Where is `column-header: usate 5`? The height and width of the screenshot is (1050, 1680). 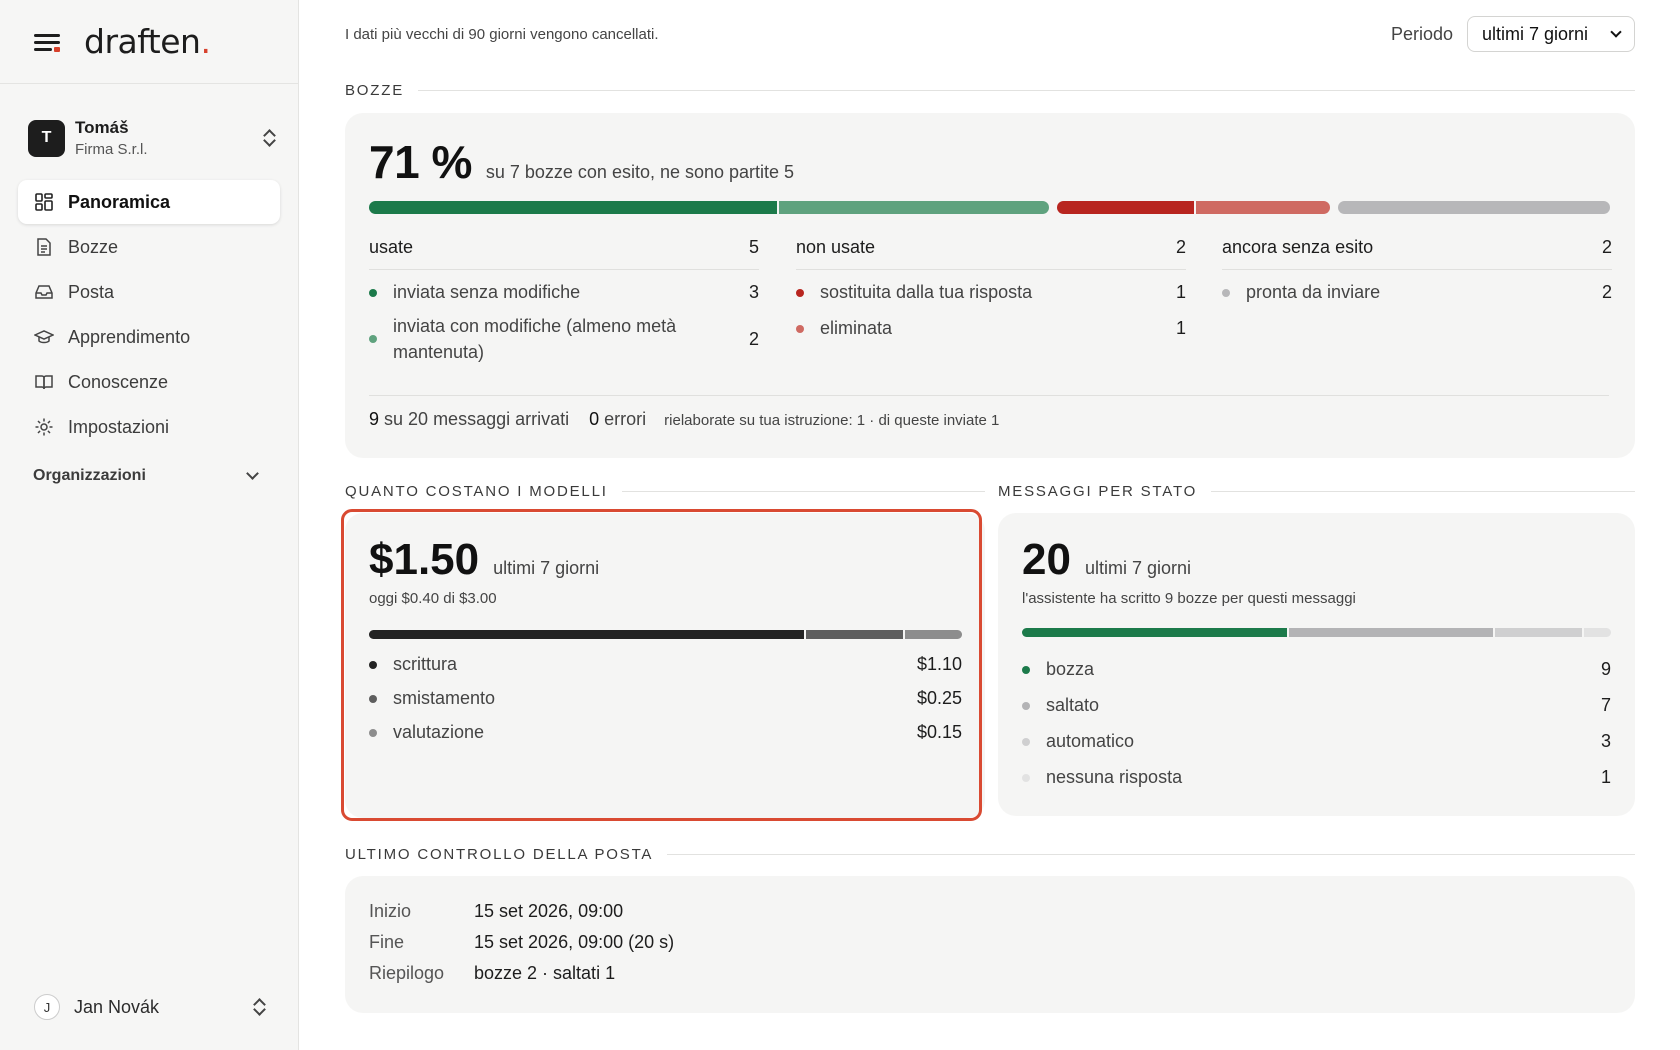
column-header: usate 5 is located at coordinates (564, 253).